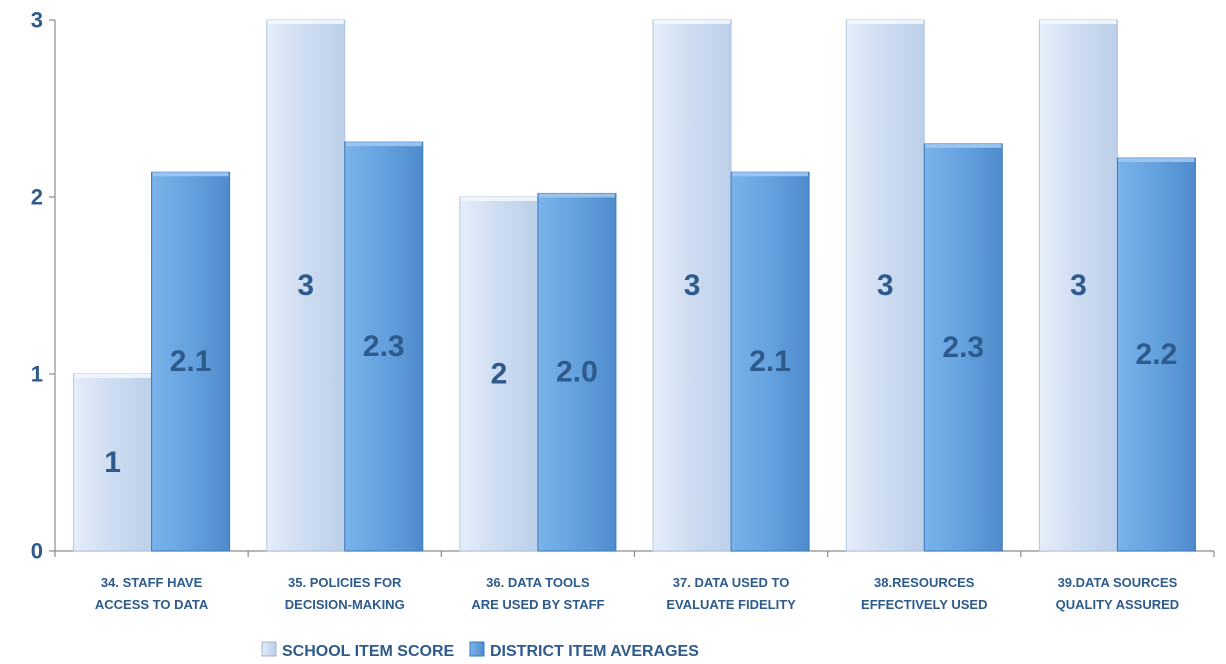 Image resolution: width=1226 pixels, height=664 pixels. What do you see at coordinates (731, 582) in the screenshot?
I see `category-label: 37. DATA USED TO` at bounding box center [731, 582].